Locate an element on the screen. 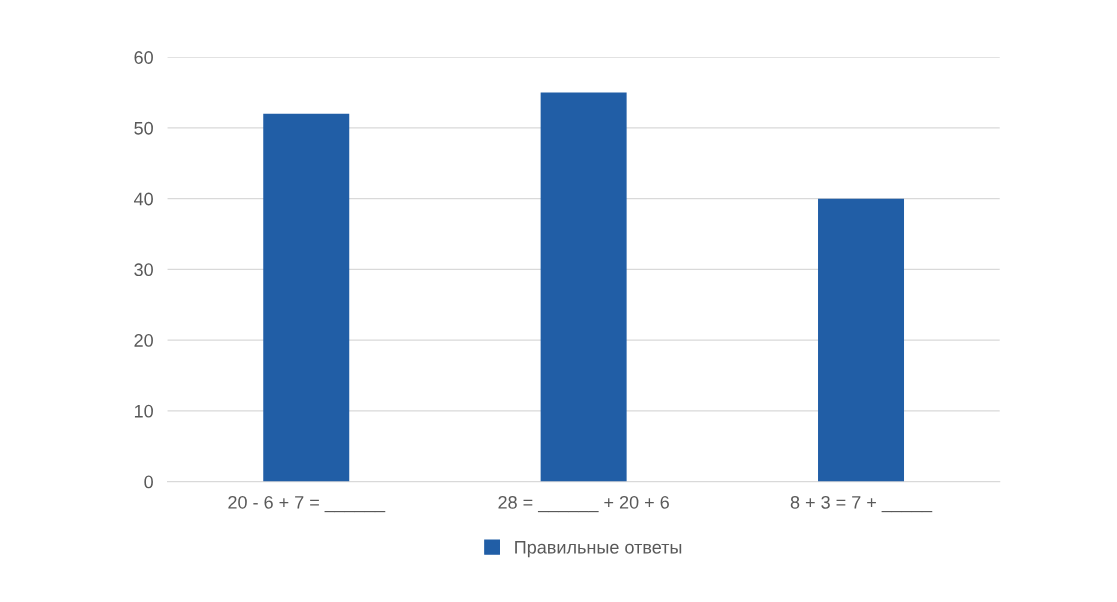 Image resolution: width=1117 pixels, height=602 pixels. x-tick-label: 28 = ______ + 20 + 6 is located at coordinates (583, 504).